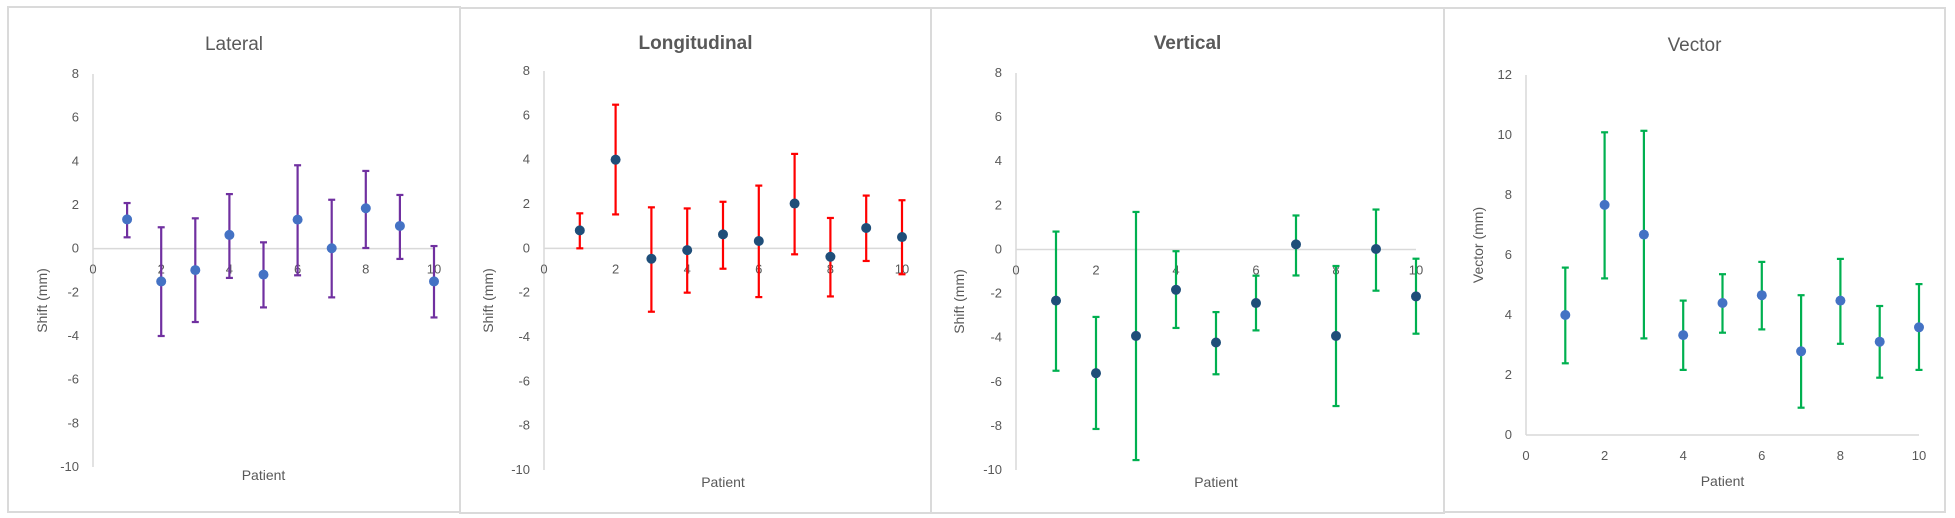  What do you see at coordinates (75, 117) in the screenshot?
I see `lateral-y-tick-label: 6` at bounding box center [75, 117].